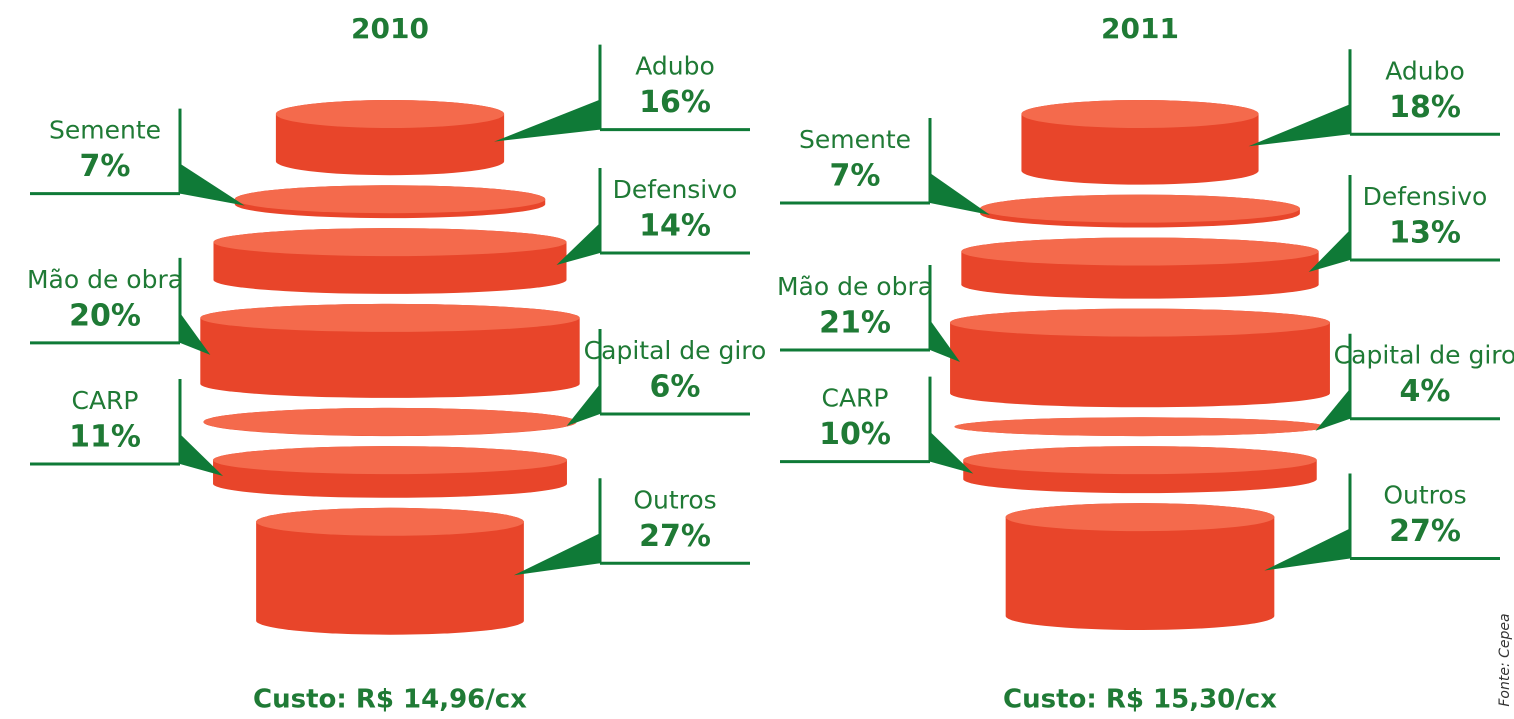 The height and width of the screenshot is (719, 1514). Describe the element at coordinates (1425, 233) in the screenshot. I see `value-label: 13%` at that location.